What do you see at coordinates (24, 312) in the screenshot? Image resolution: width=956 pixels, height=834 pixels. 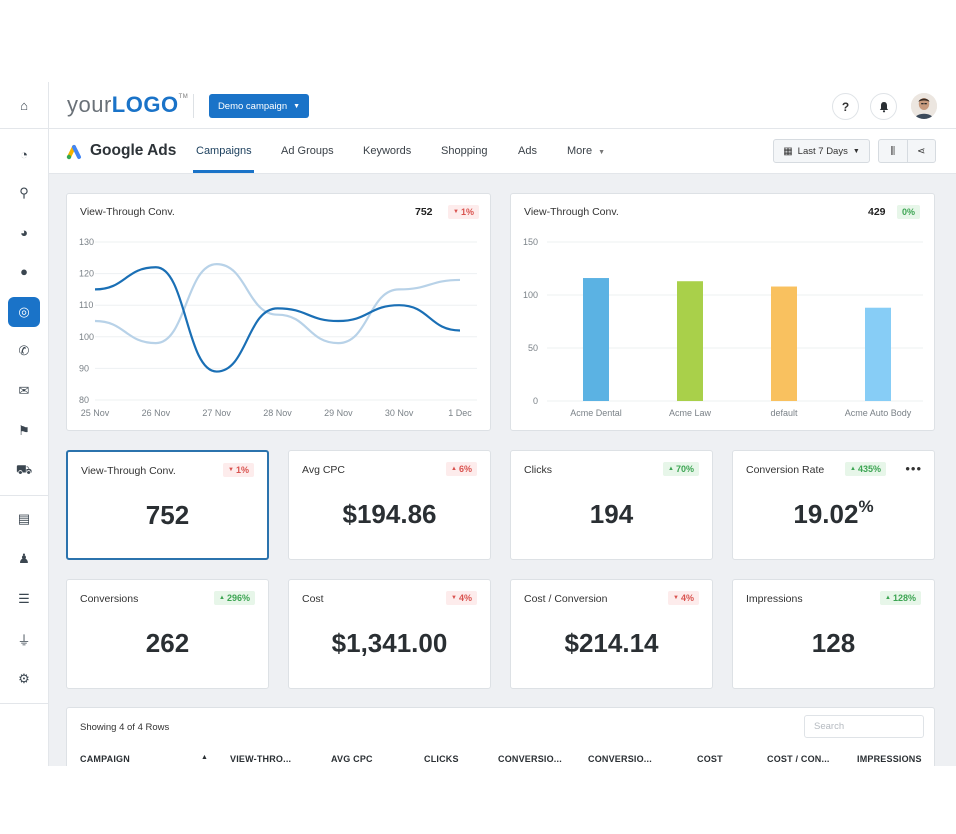 I see `target-icon: ◎` at bounding box center [24, 312].